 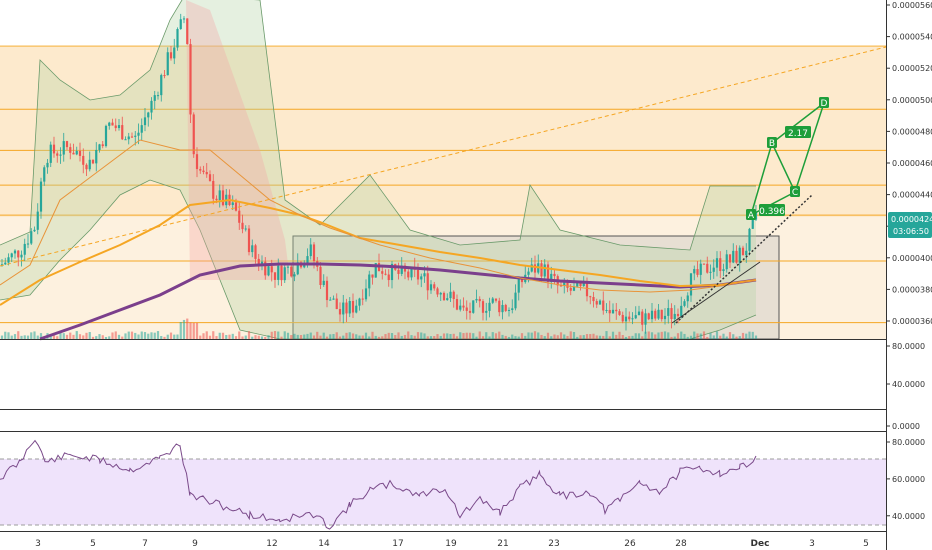 What do you see at coordinates (912, 195) in the screenshot?
I see `price-tick-label: 0.00004400` at bounding box center [912, 195].